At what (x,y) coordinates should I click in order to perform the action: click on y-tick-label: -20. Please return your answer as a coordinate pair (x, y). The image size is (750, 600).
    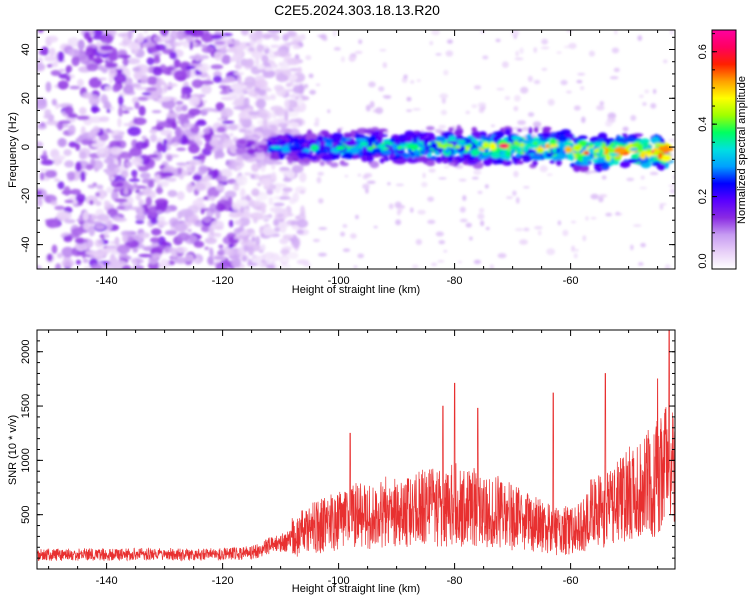
    Looking at the image, I should click on (26, 196).